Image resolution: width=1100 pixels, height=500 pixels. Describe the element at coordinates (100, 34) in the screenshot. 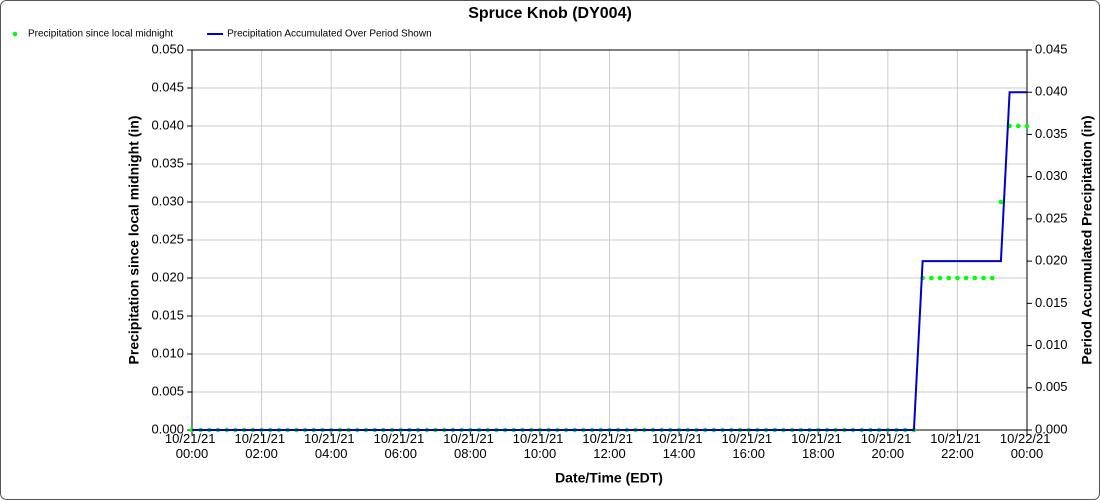

I see `legend-label: Precipitation since local midnight` at that location.